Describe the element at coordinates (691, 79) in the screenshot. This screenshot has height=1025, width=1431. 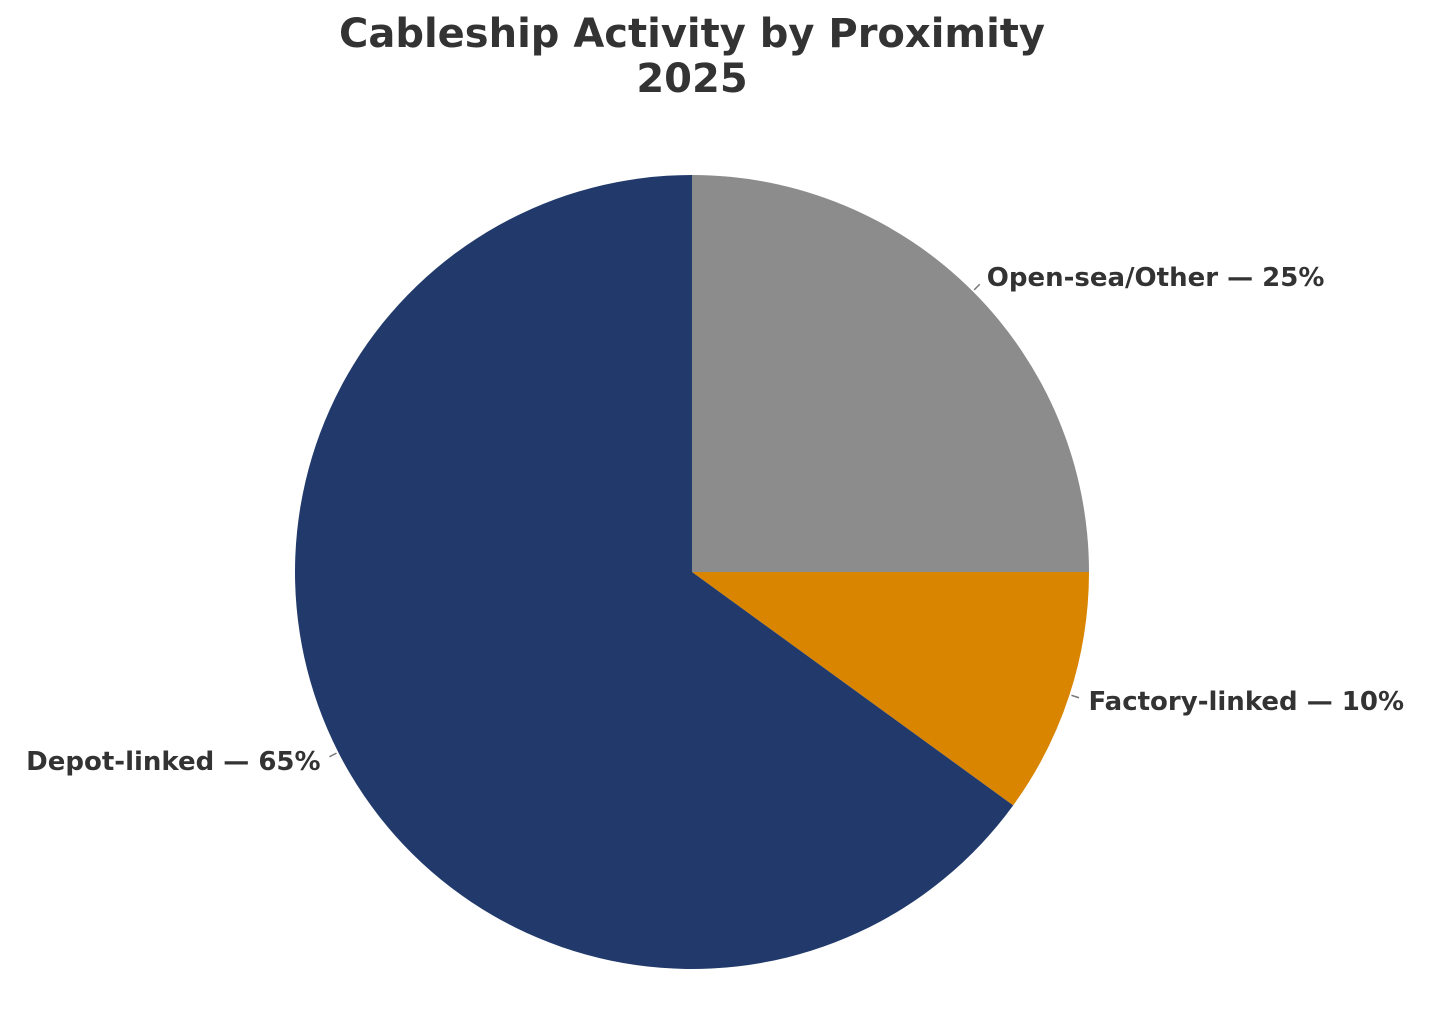
I see `chart-title-line2: 2025` at that location.